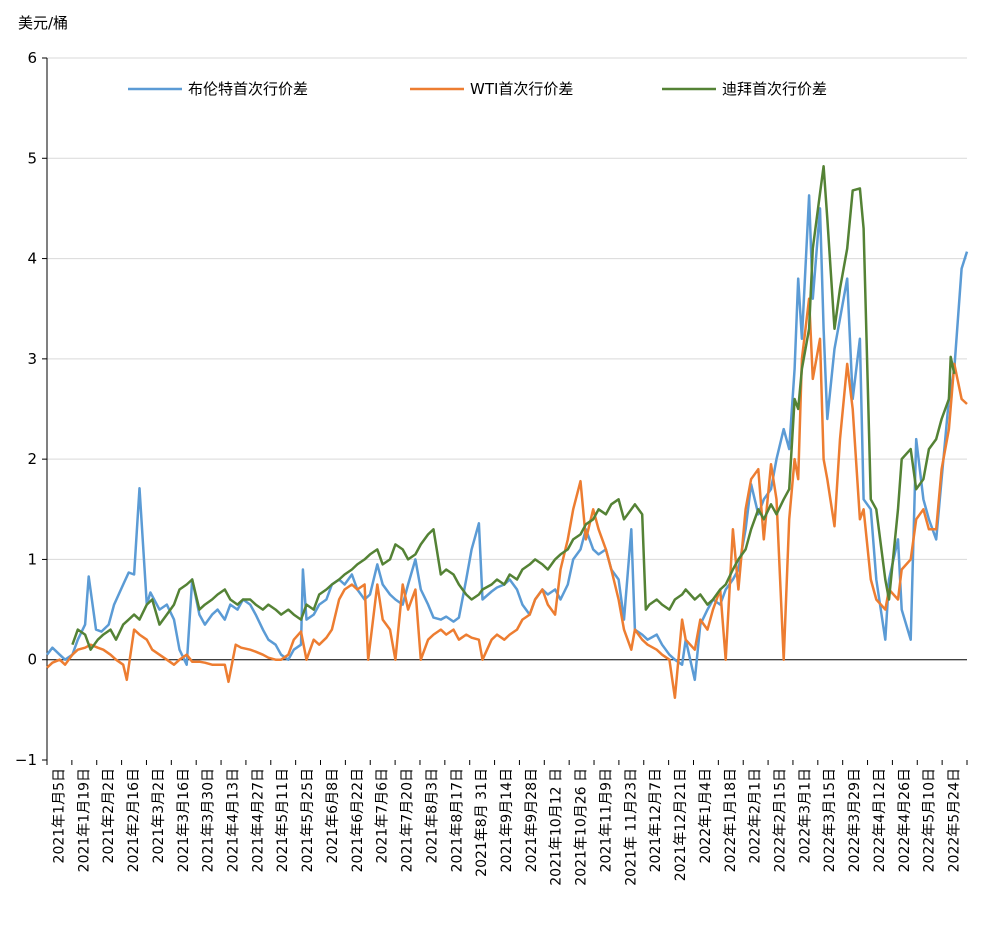 The width and height of the screenshot is (986, 926). Describe the element at coordinates (457, 820) in the screenshot. I see `x-tick-label: 2021年8月17日` at that location.